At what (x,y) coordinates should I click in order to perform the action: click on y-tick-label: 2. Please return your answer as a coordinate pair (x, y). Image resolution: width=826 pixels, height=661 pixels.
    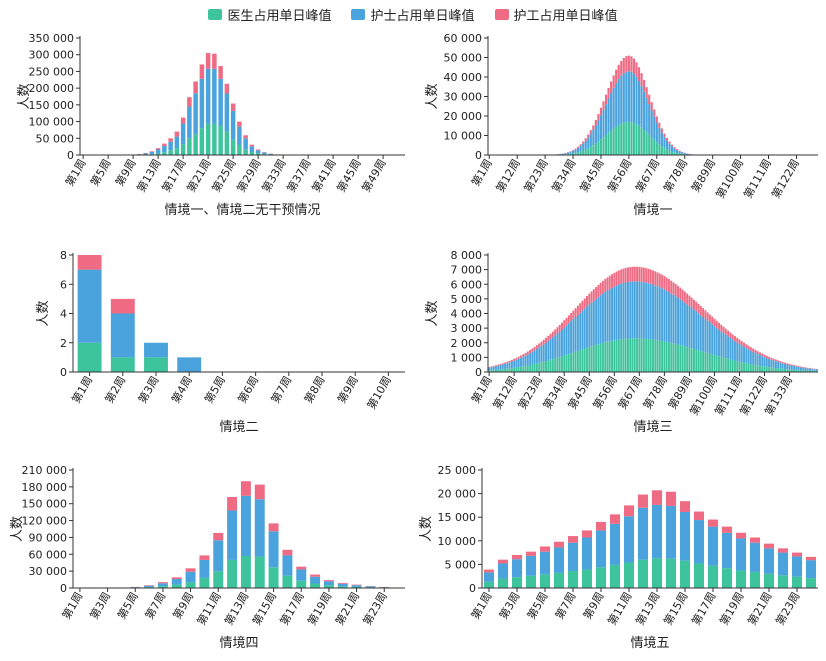
    Looking at the image, I should click on (63, 343).